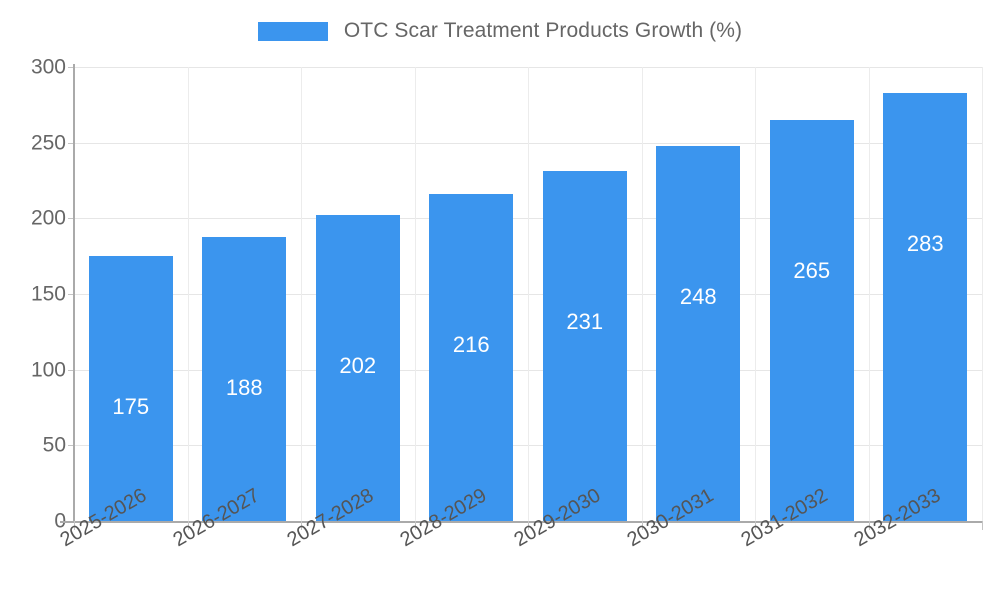  I want to click on y-axis-line, so click(74, 293).